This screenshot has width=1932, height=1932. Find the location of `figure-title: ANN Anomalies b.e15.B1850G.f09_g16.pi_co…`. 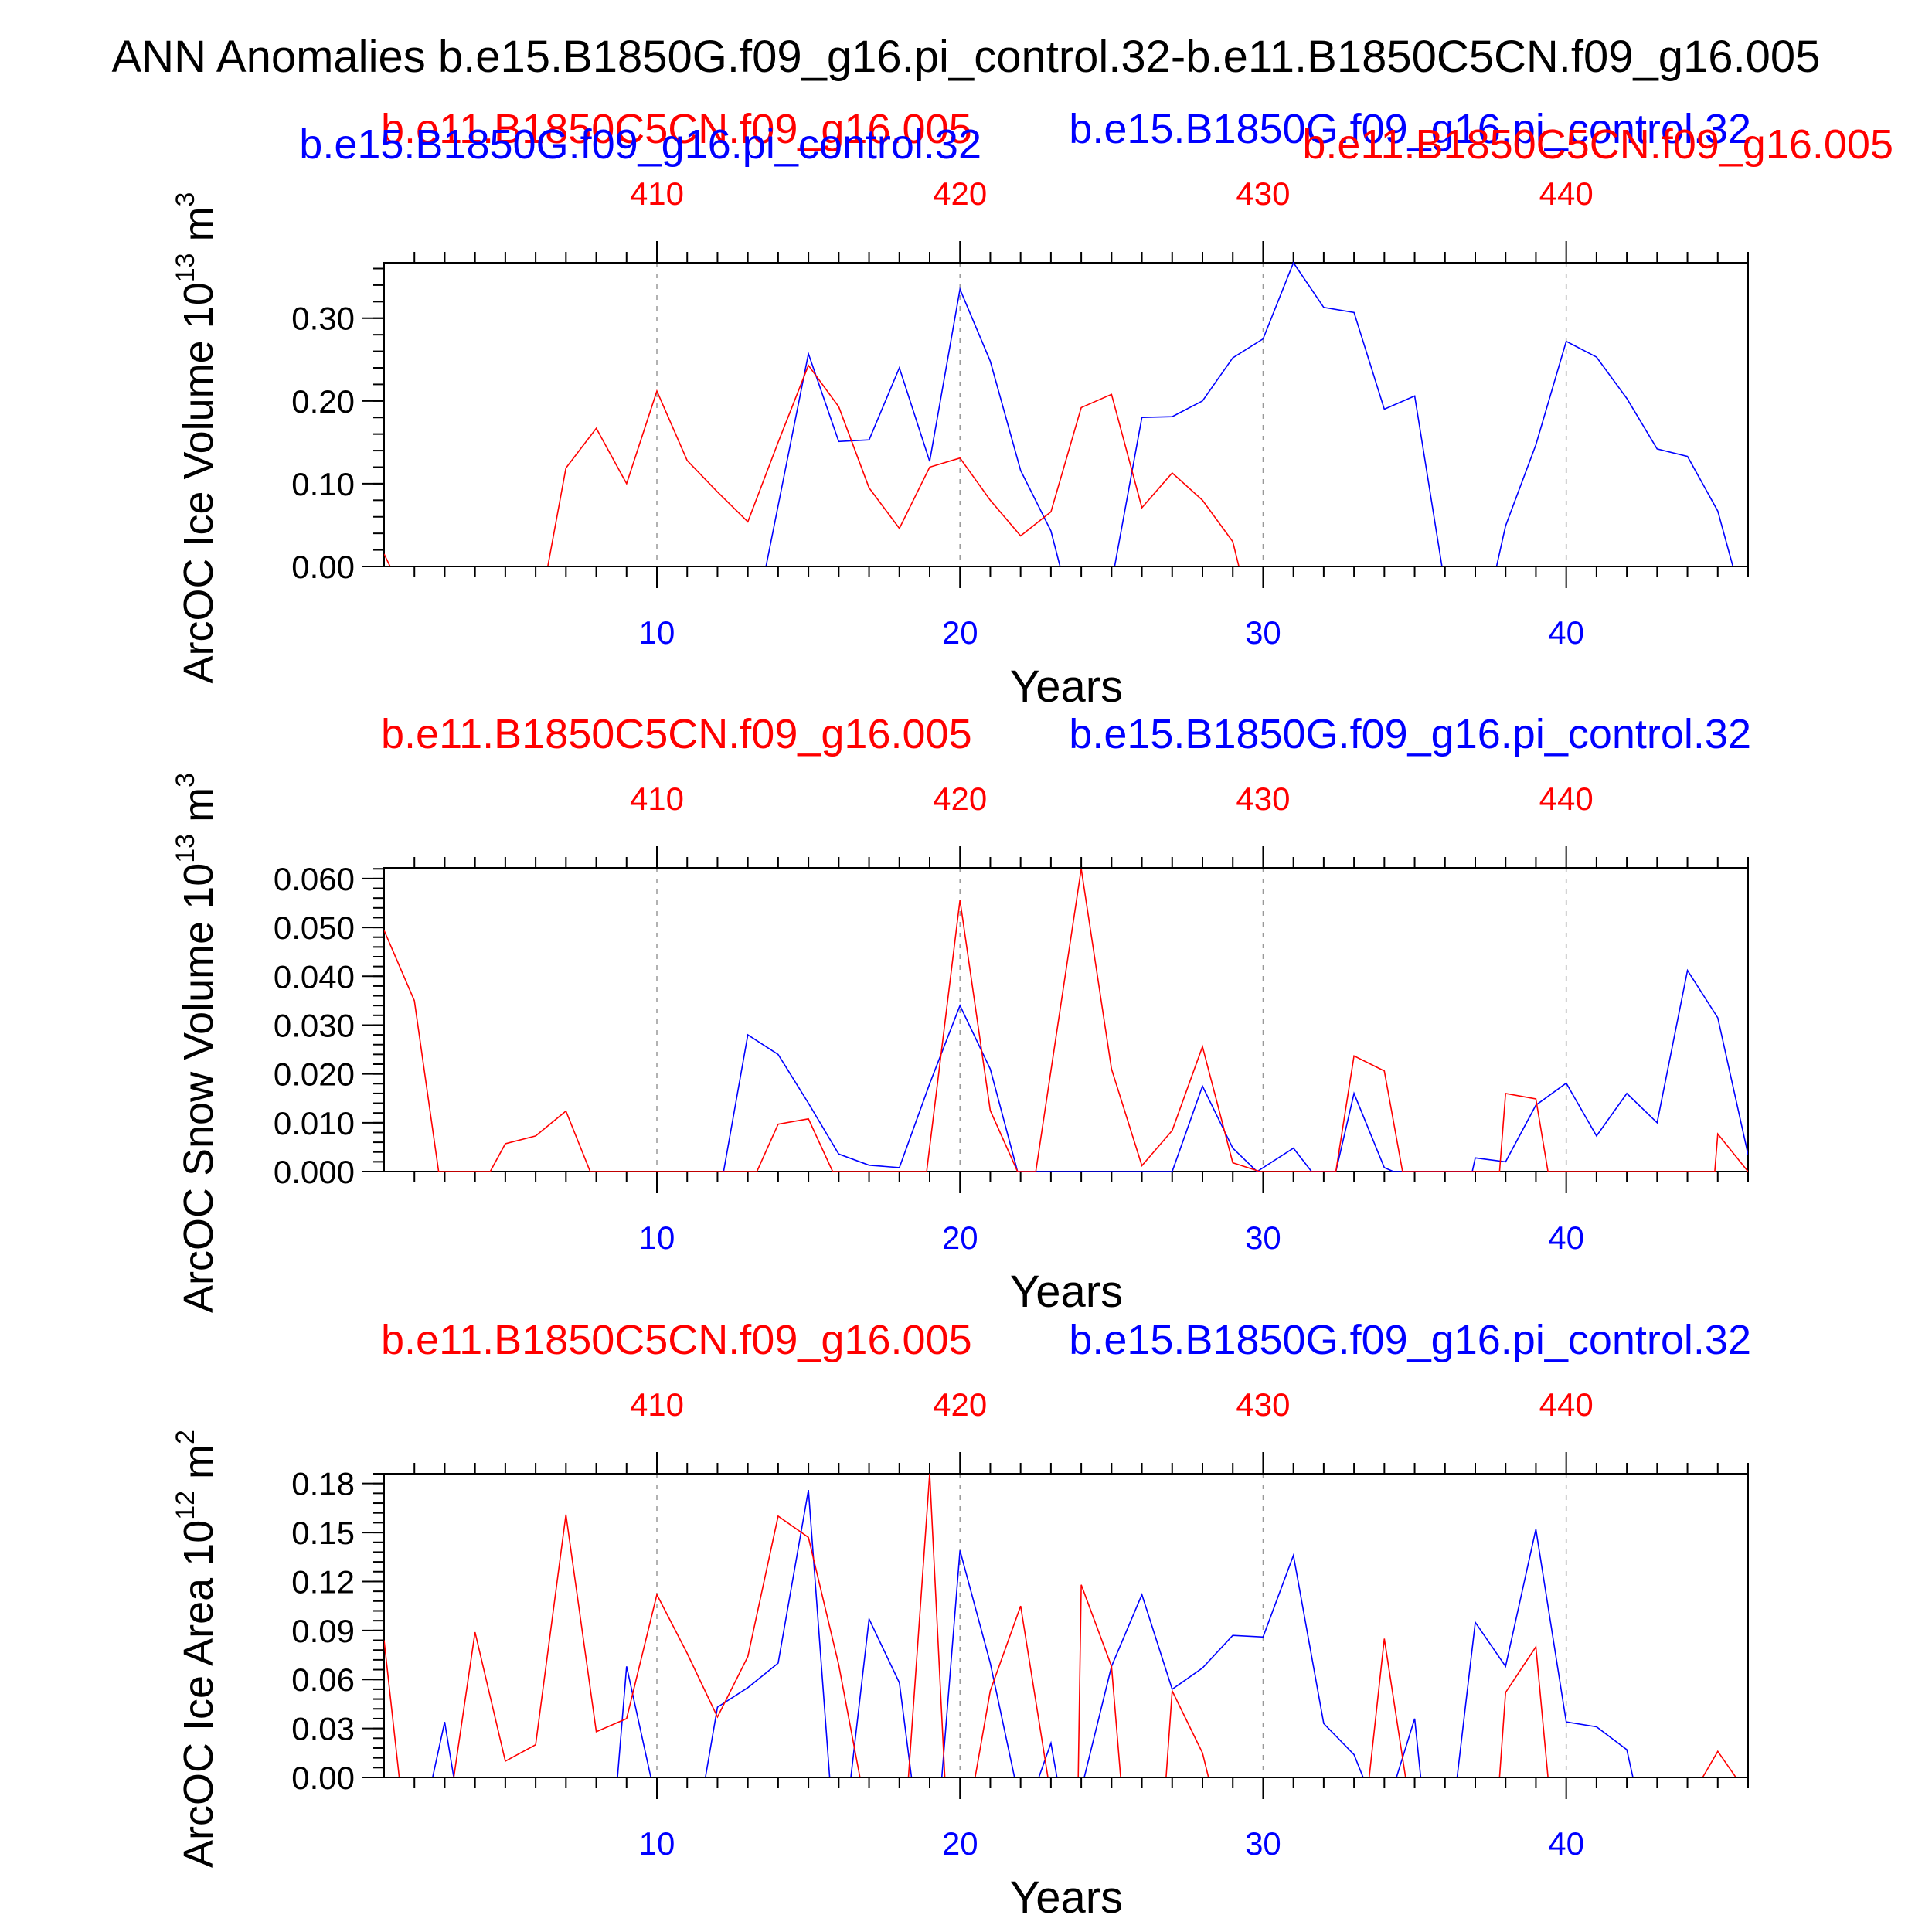

figure-title: ANN Anomalies b.e15.B1850G.f09_g16.pi_co… is located at coordinates (966, 57).